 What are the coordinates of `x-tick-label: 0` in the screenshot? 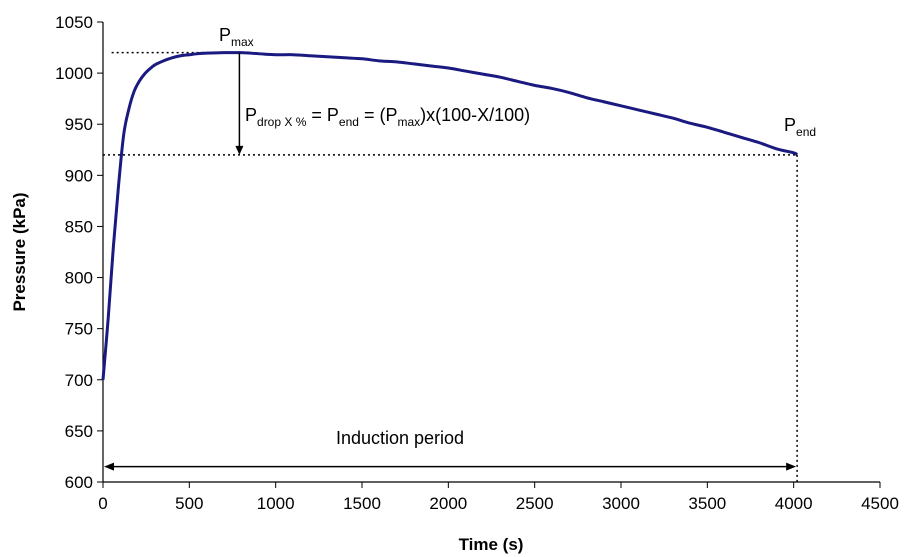 It's located at (102, 503).